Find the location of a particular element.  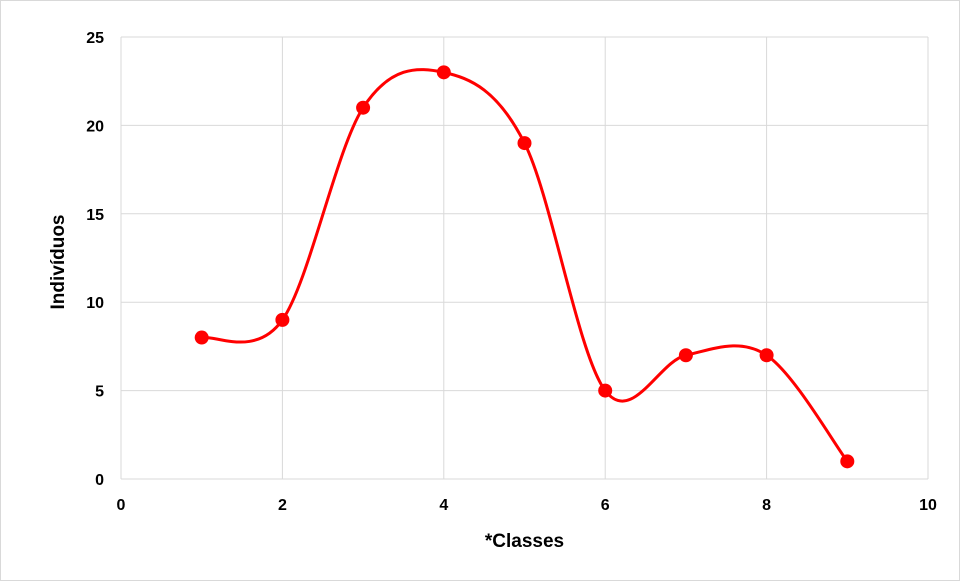

x-tick-labels: 0 2 4 6 8 10 is located at coordinates (527, 505).